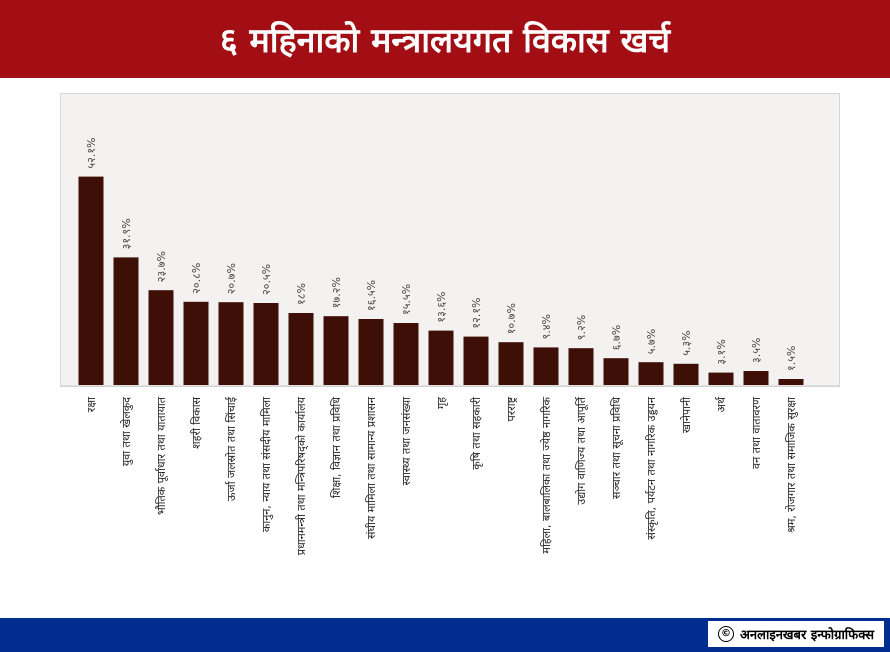 Image resolution: width=890 pixels, height=652 pixels. What do you see at coordinates (371, 467) in the screenshot?
I see `category-label-8: संघीय मामिला तथा सामान्य प्रशासन` at bounding box center [371, 467].